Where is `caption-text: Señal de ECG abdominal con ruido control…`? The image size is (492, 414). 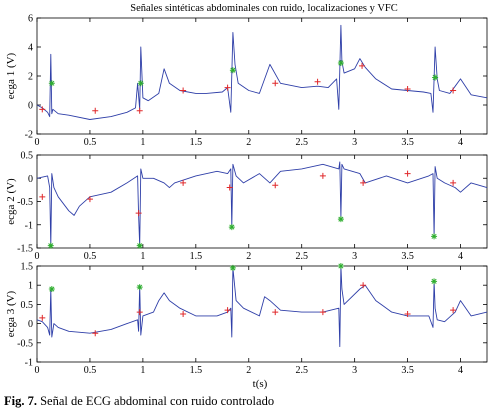 caption-text: Señal de ECG abdominal con ruido control… is located at coordinates (157, 401).